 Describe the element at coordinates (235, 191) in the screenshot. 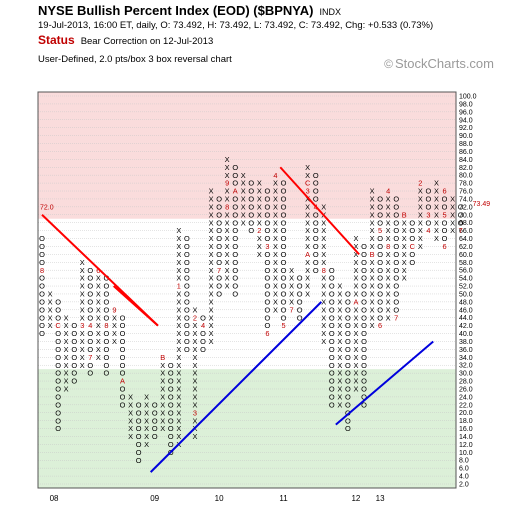

I see `month-mark: A` at that location.